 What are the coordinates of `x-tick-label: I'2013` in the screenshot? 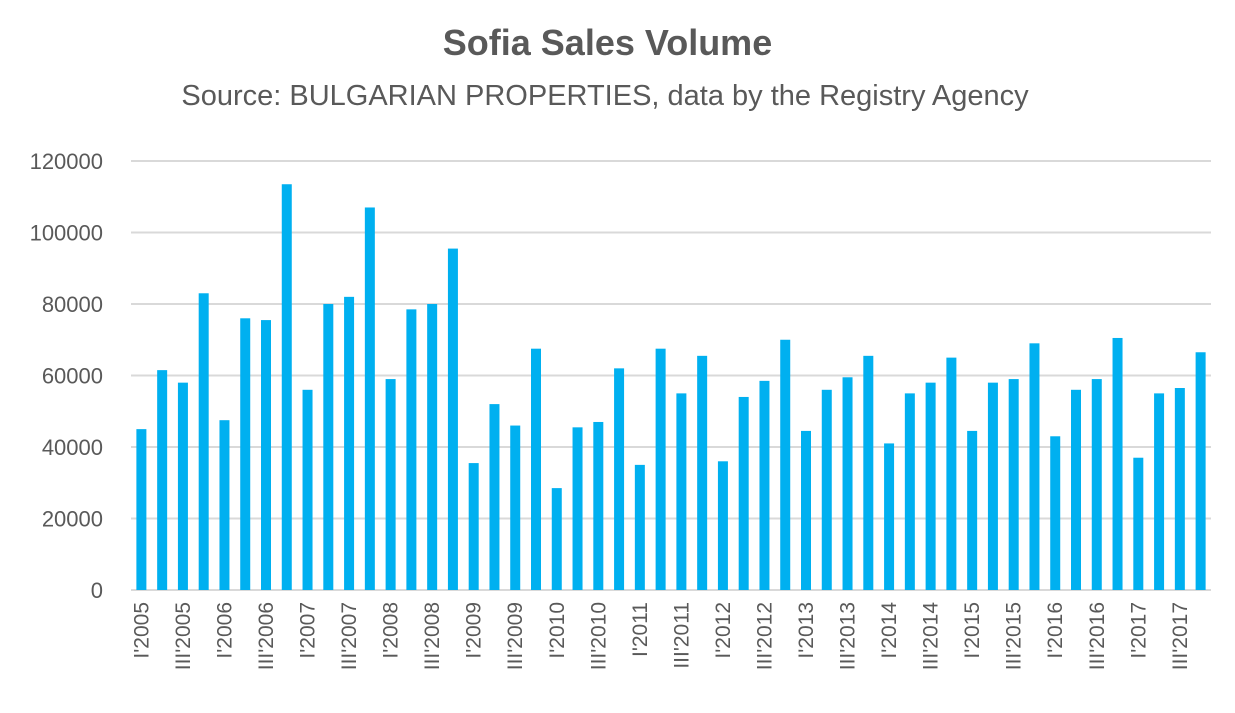 It's located at (806, 630).